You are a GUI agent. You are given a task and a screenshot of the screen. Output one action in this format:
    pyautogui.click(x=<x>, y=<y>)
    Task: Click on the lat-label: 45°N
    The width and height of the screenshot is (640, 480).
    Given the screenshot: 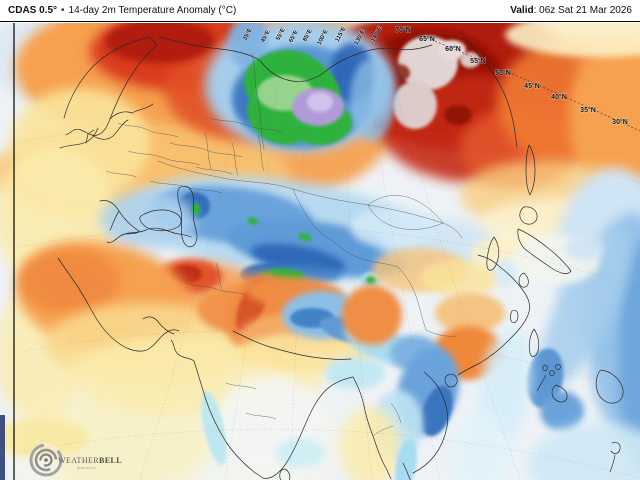 What is the action you would take?
    pyautogui.click(x=532, y=86)
    